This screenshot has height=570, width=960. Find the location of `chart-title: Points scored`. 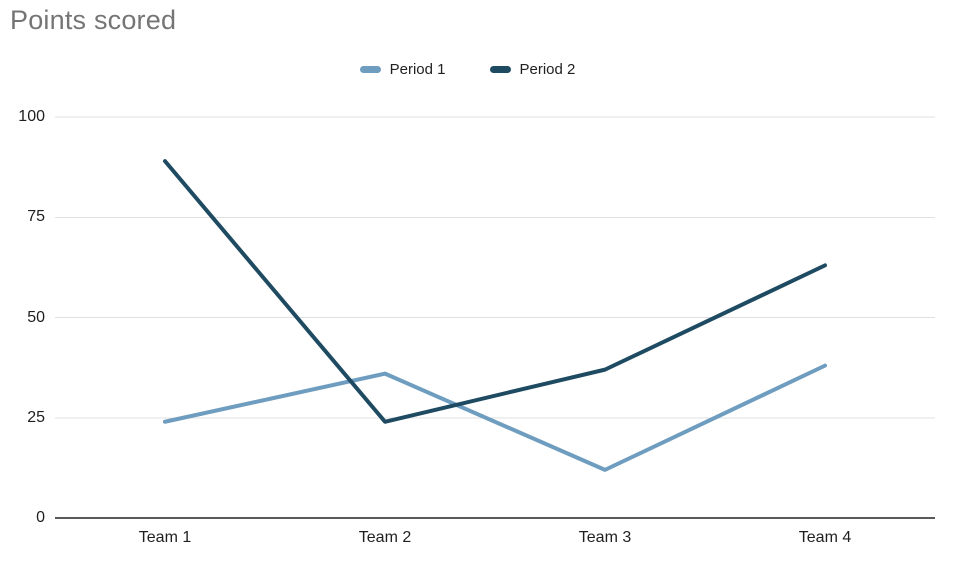

chart-title: Points scored is located at coordinates (93, 20).